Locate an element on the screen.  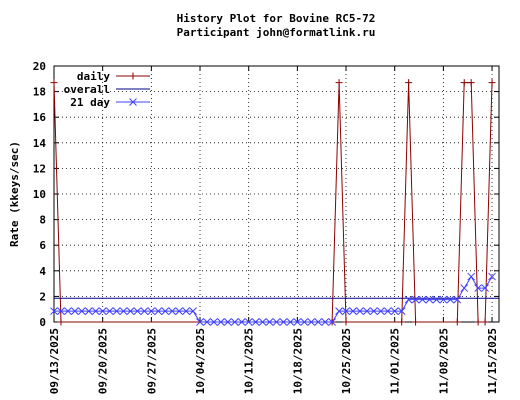
x-tick-label: 10/11/2025 is located at coordinates (249, 361).